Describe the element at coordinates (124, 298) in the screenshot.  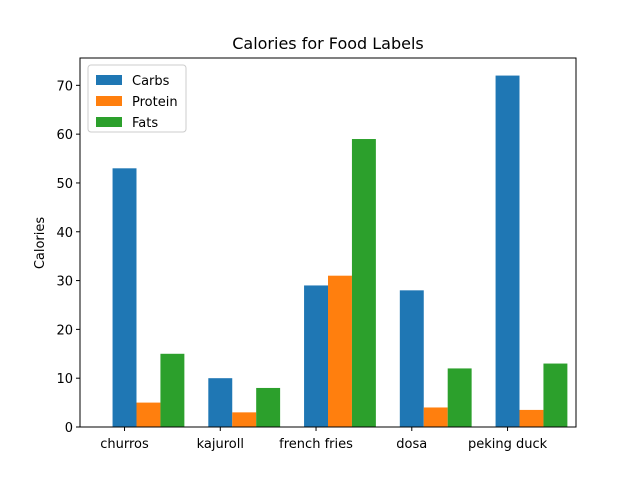
I see `bar-carbs-churros` at that location.